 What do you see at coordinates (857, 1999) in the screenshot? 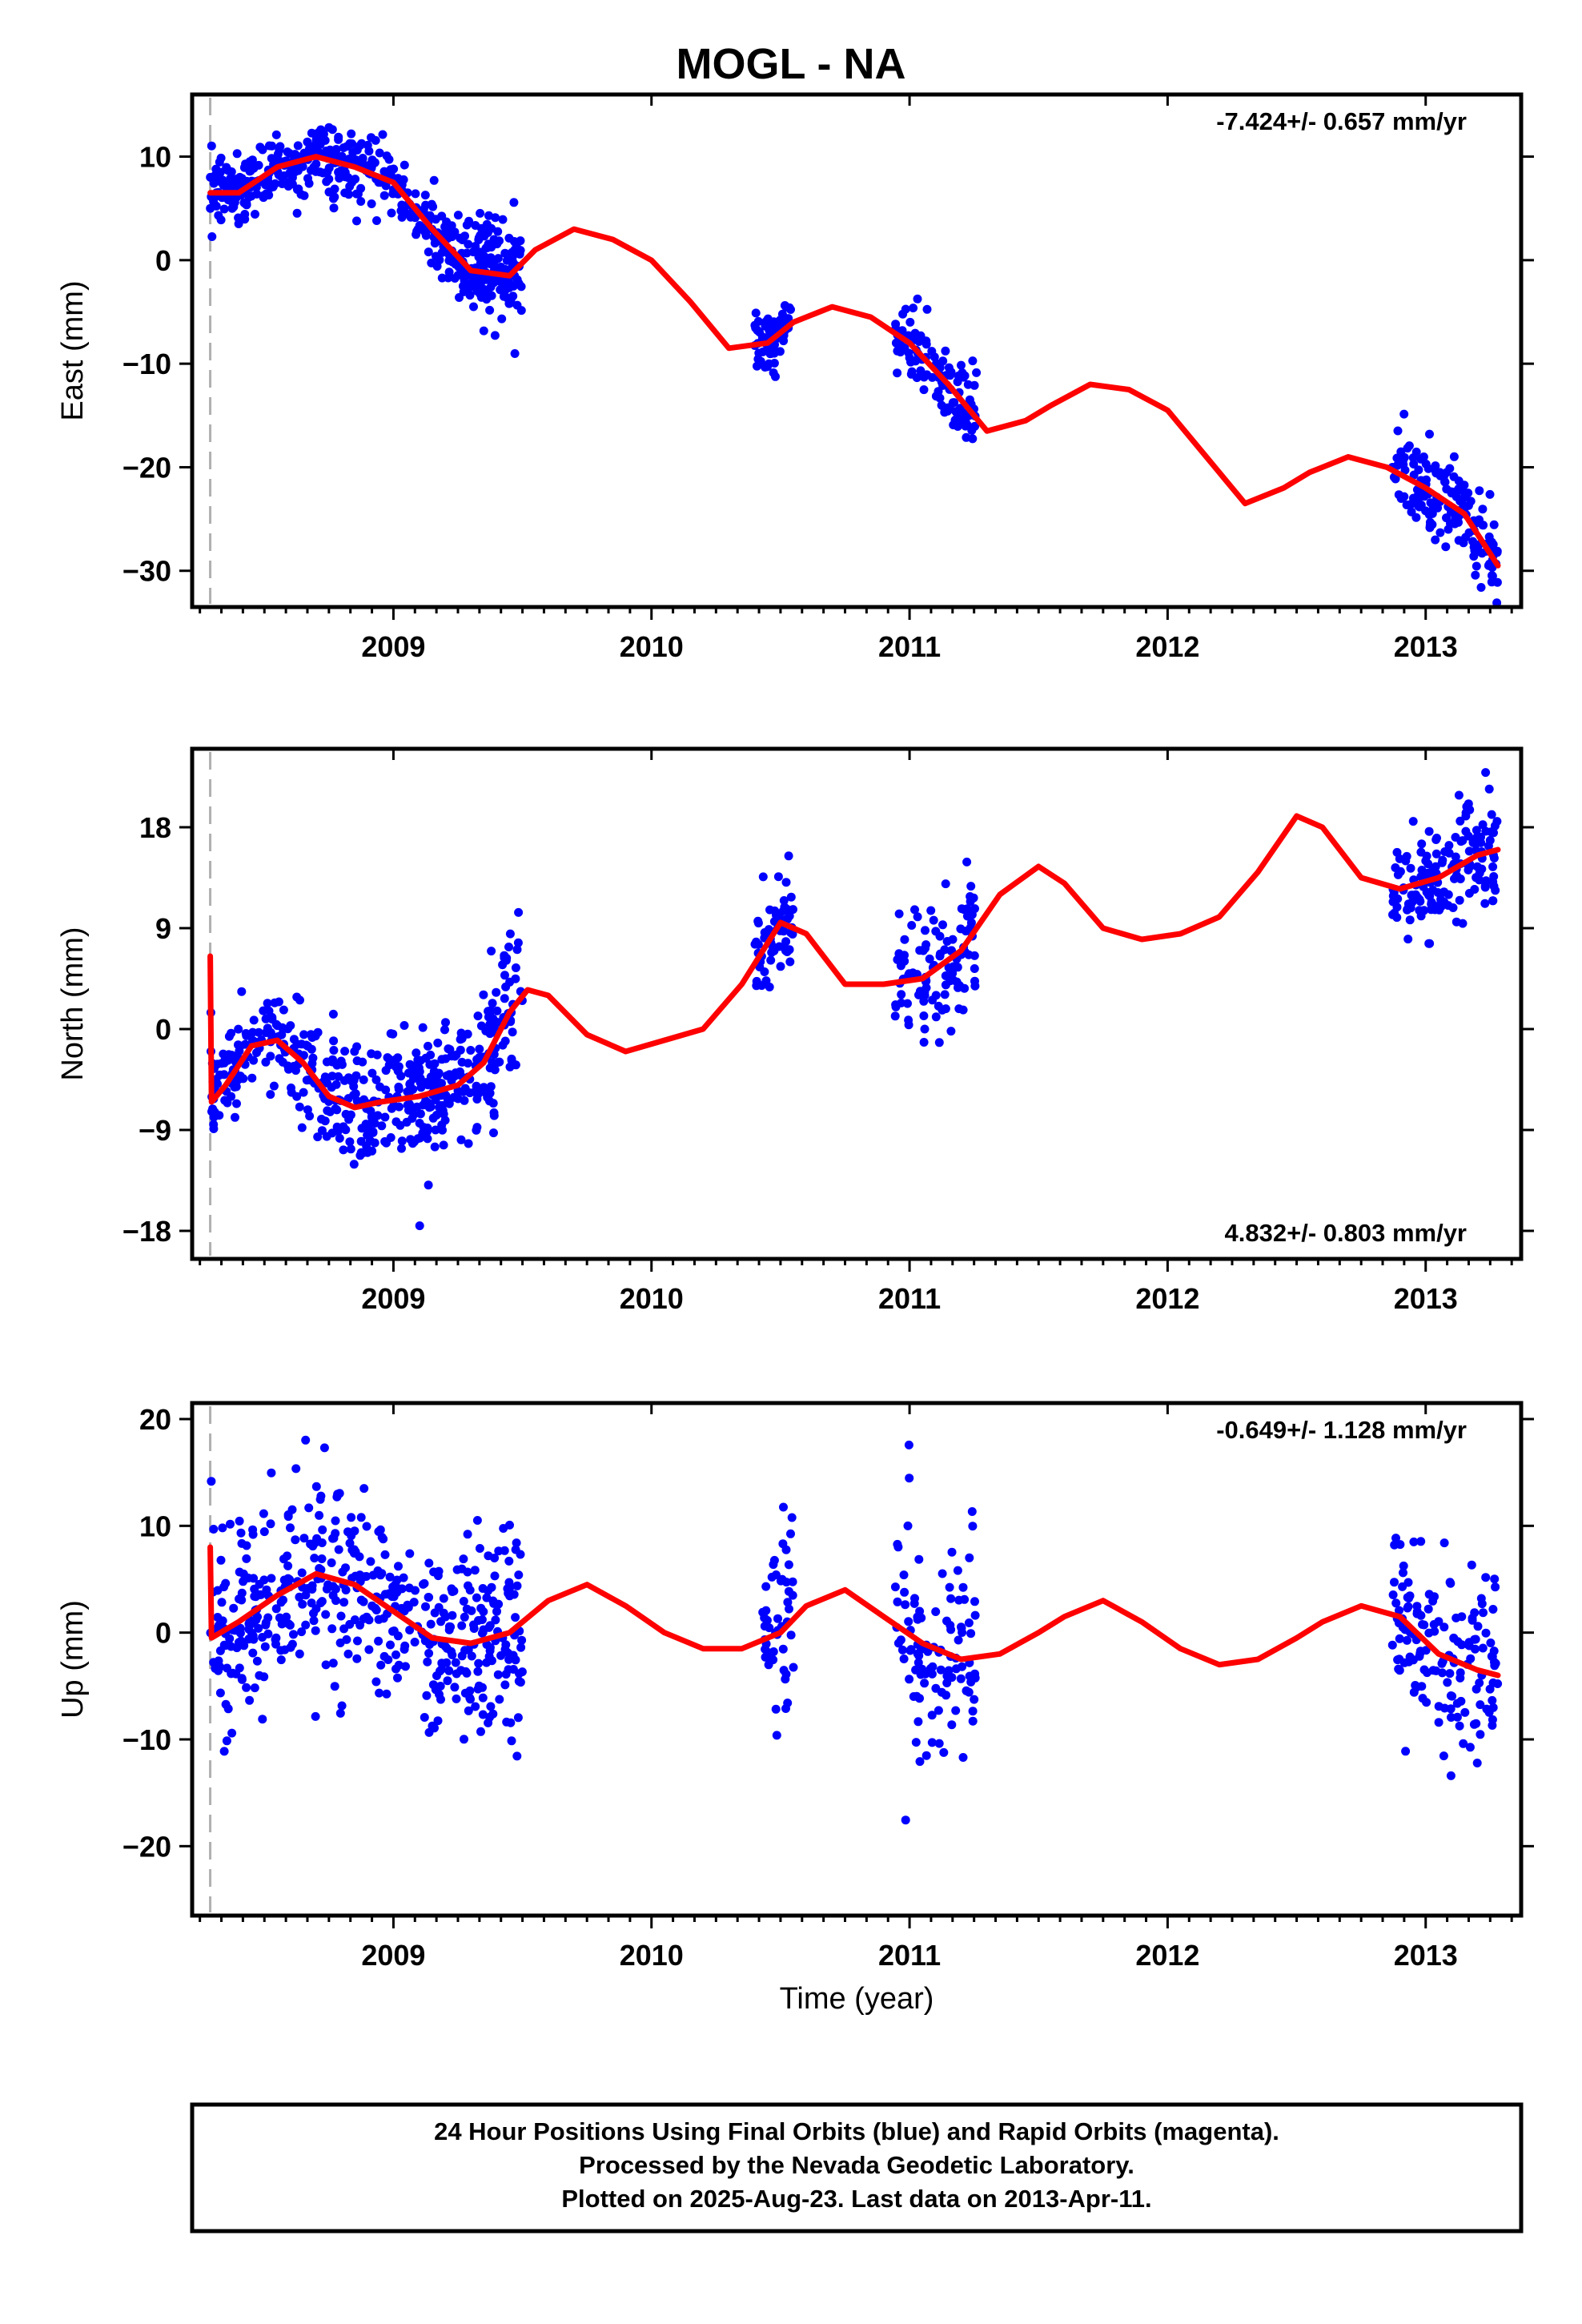
I see `xlabel-time: Time (year)` at bounding box center [857, 1999].